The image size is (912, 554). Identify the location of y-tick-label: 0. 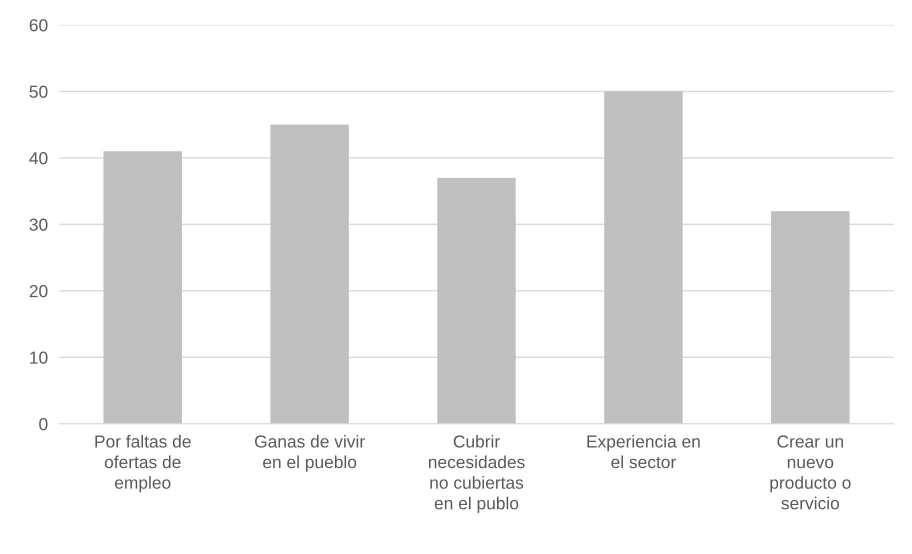
(43, 424).